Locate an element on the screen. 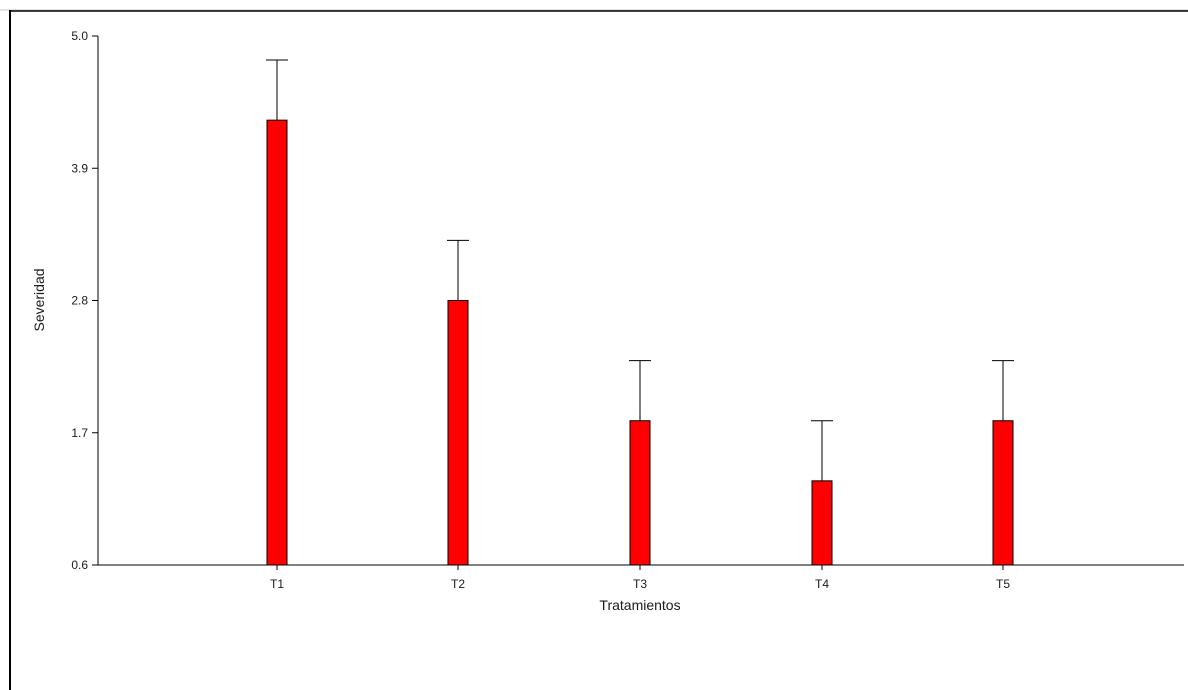 This screenshot has height=690, width=1188. x-tick-label: T1 is located at coordinates (277, 584).